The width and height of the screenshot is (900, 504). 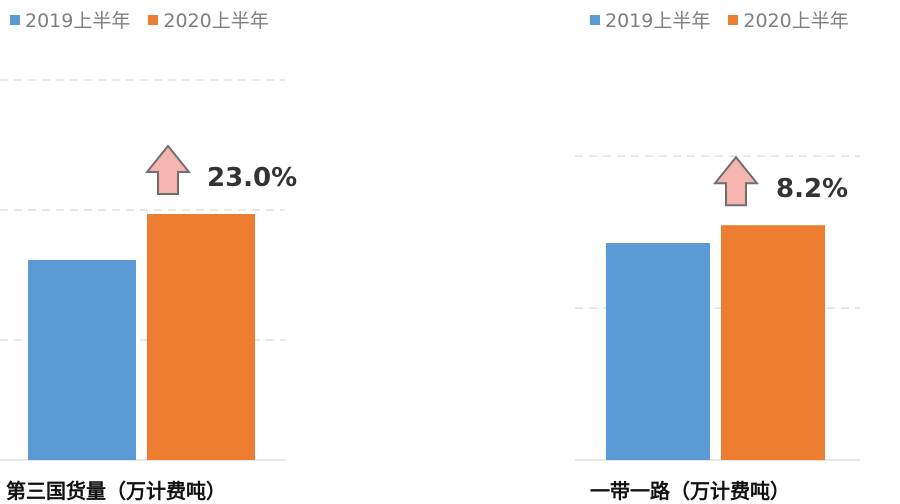 I want to click on growth-label: 23.0%, so click(x=252, y=178).